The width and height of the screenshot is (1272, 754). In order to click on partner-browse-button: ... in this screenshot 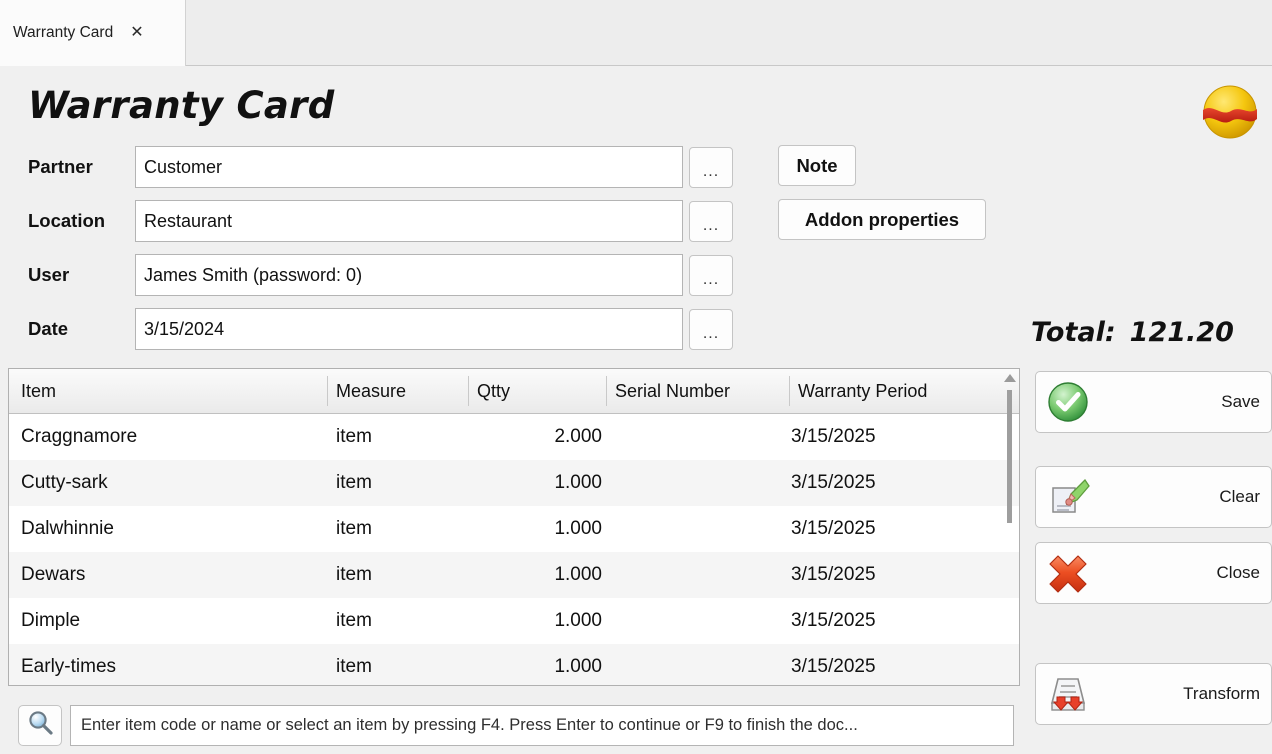, I will do `click(711, 167)`.